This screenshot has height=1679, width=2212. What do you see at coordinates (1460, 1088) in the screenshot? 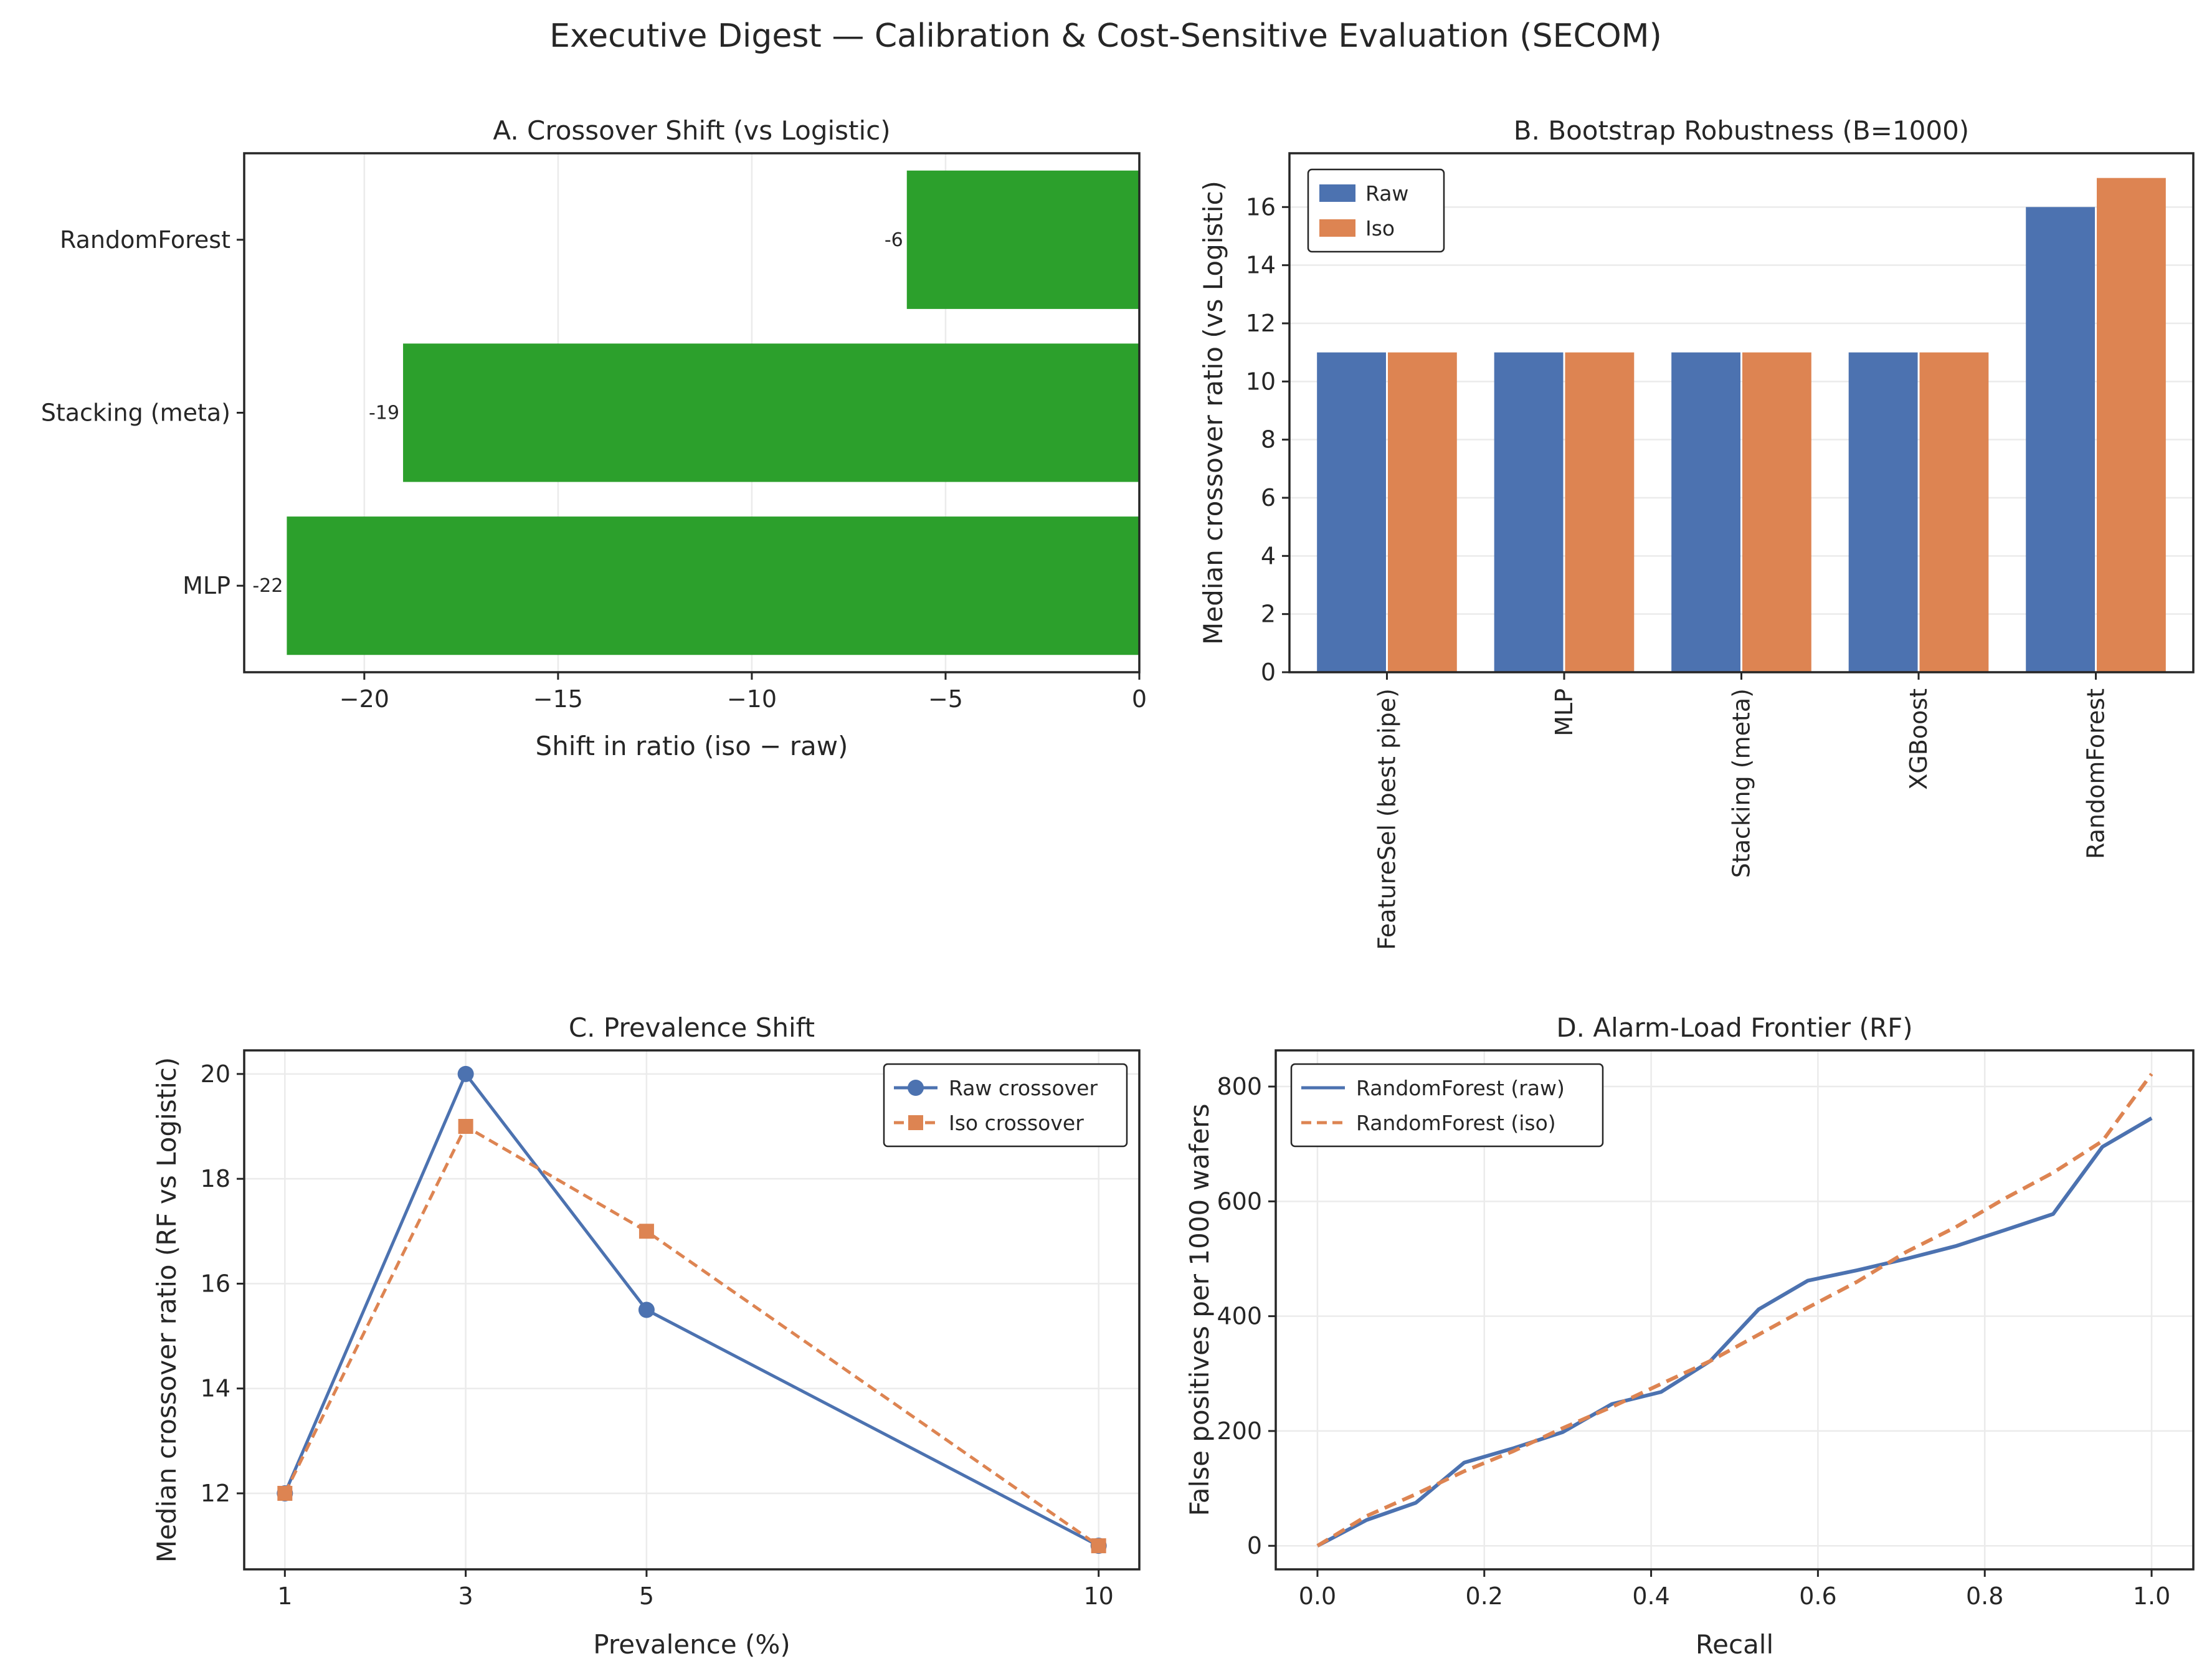
I see `panel-d-legend-label: RandomForest (raw)` at bounding box center [1460, 1088].